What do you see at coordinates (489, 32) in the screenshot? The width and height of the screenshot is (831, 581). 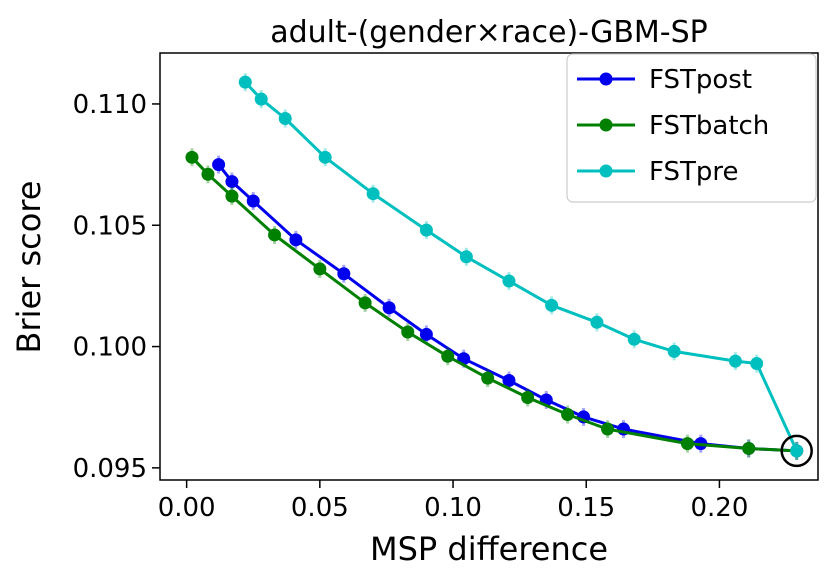 I see `chart-title: adult-(gender×race)-GBM-SP` at bounding box center [489, 32].